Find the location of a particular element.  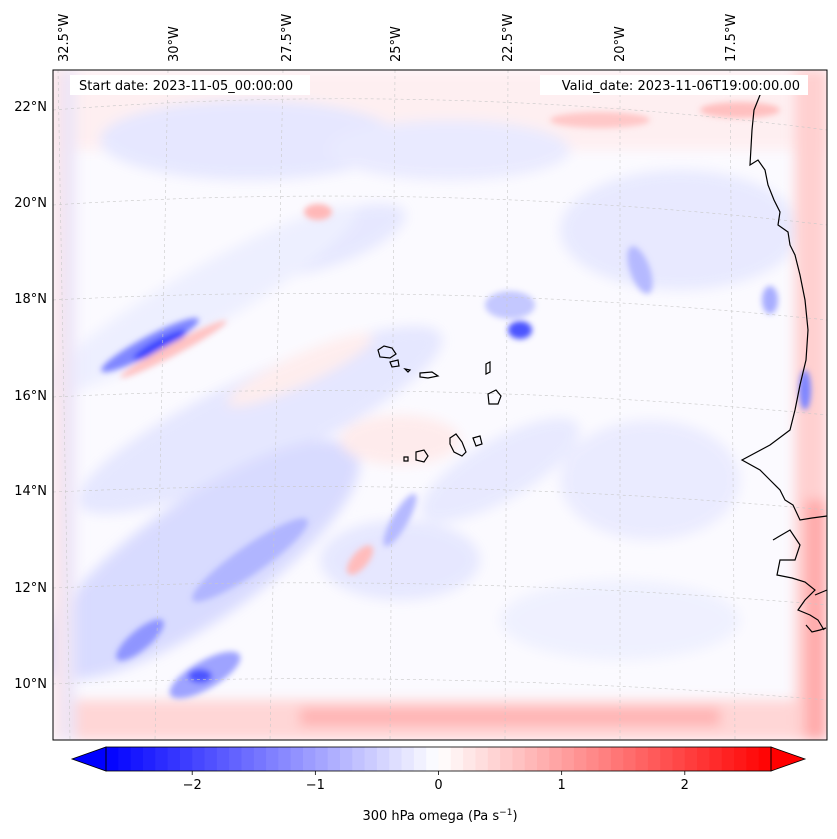

lon-label: 22.5°W is located at coordinates (508, 38).